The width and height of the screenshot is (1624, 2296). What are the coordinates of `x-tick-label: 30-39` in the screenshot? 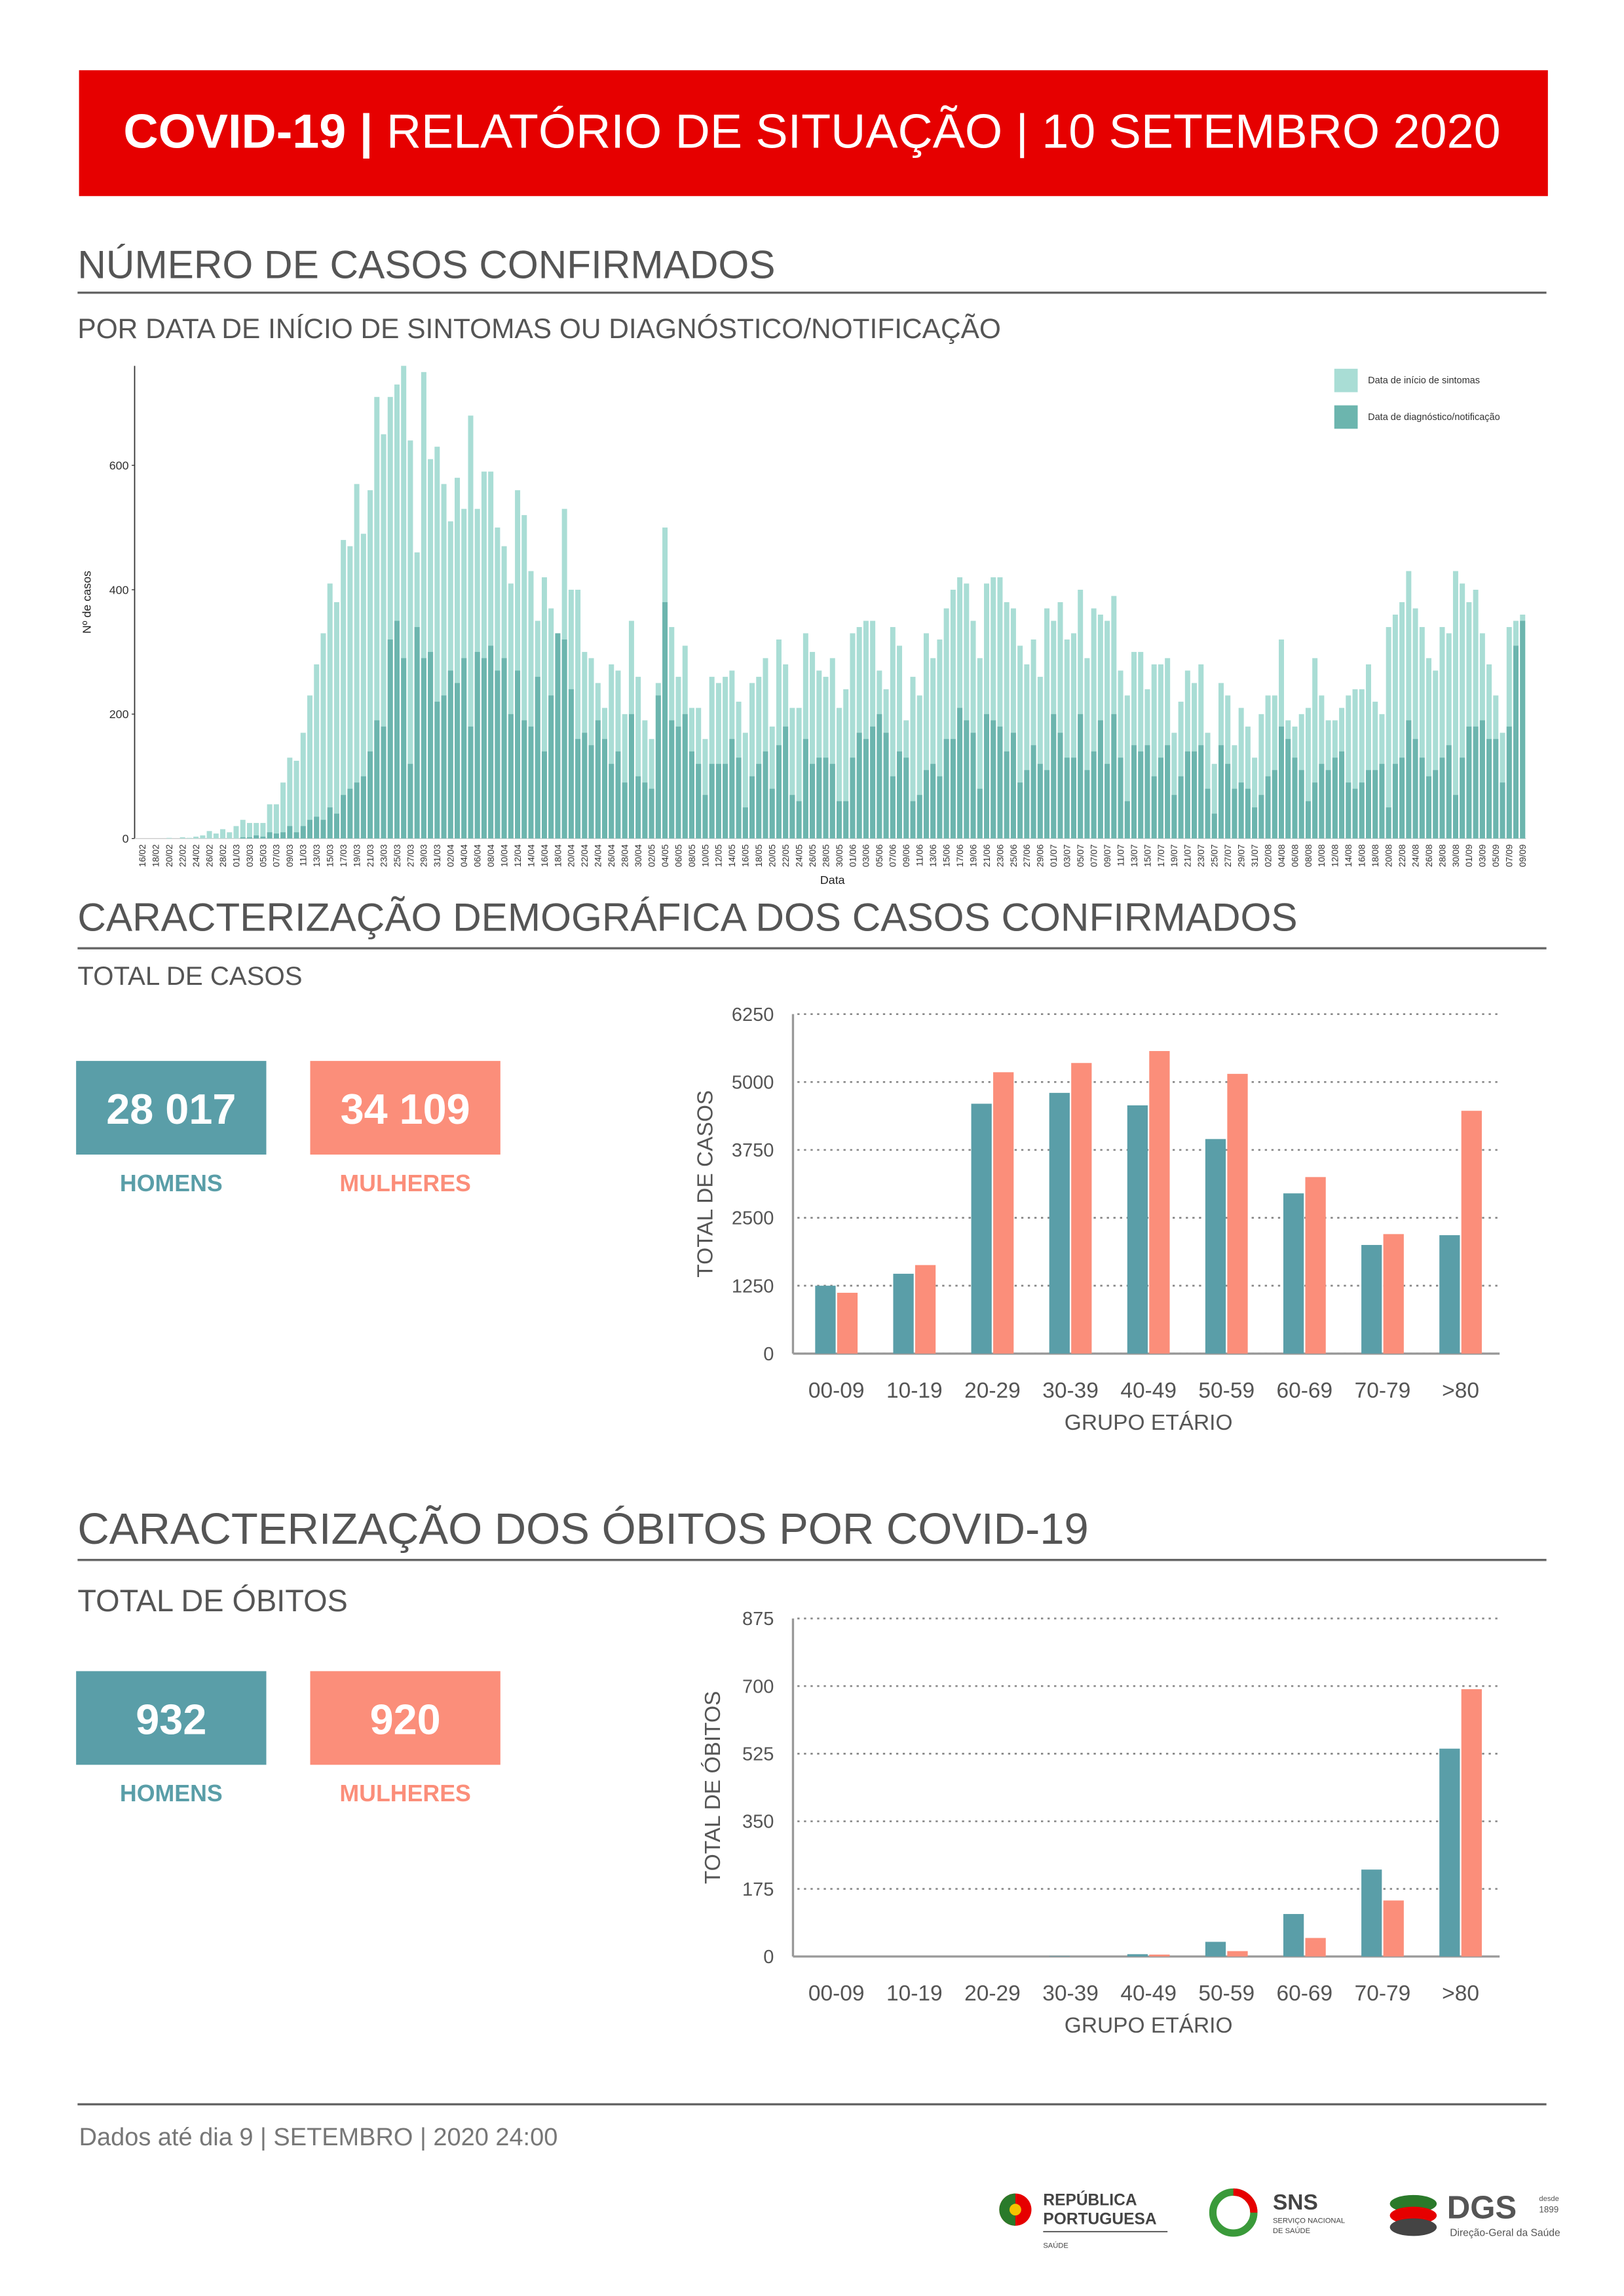 It's located at (1070, 1993).